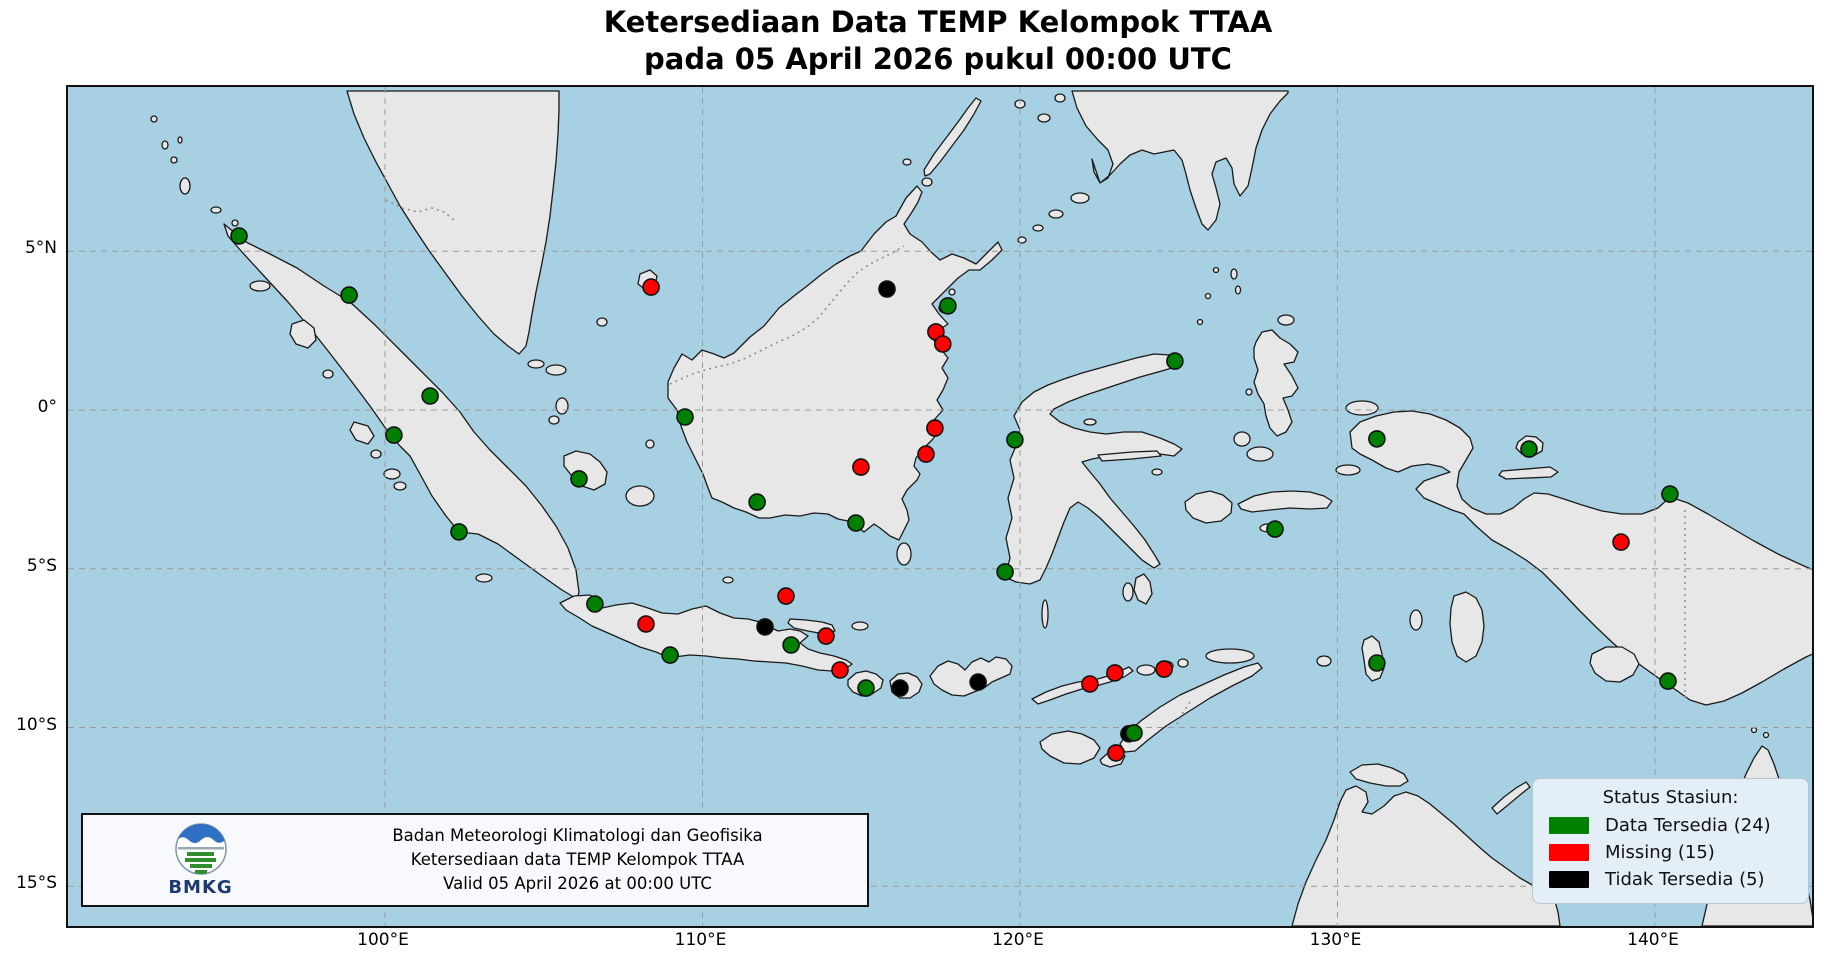 The width and height of the screenshot is (1824, 959). I want to click on australia-top-end, so click(1426, 855).